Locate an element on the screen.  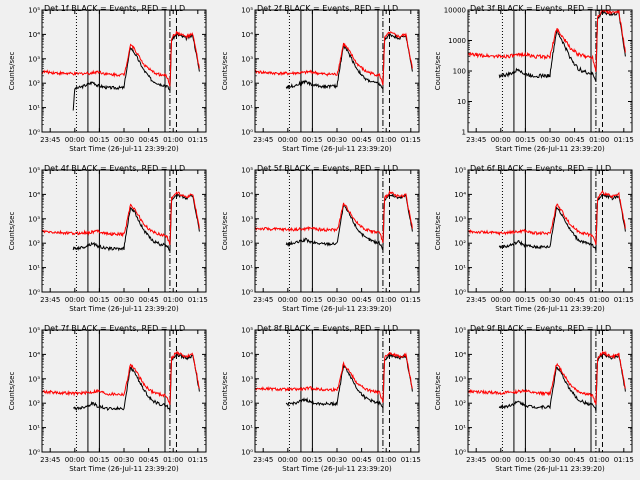
plot-frame is located at coordinates (124, 71).